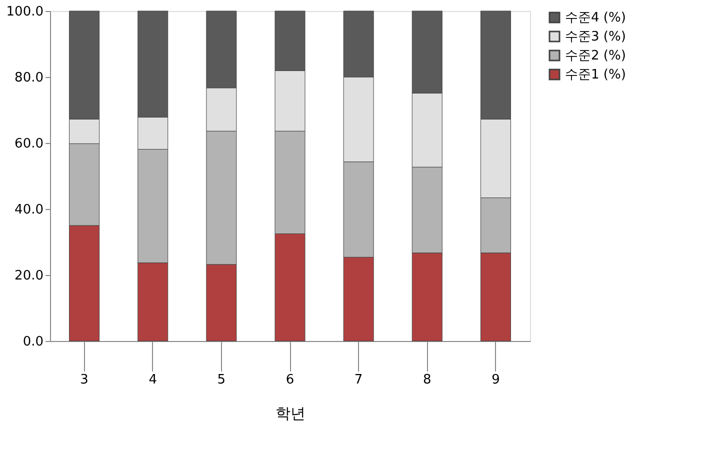 The image size is (722, 459). What do you see at coordinates (84, 380) in the screenshot?
I see `x-tick-label: 3` at bounding box center [84, 380].